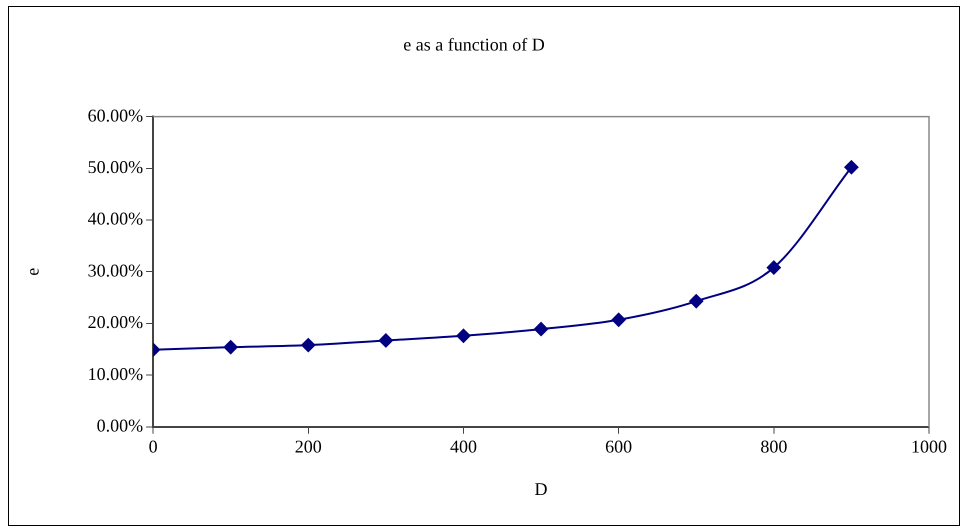 This screenshot has height=529, width=964. What do you see at coordinates (929, 446) in the screenshot?
I see `x-tick-label: 1000` at bounding box center [929, 446].